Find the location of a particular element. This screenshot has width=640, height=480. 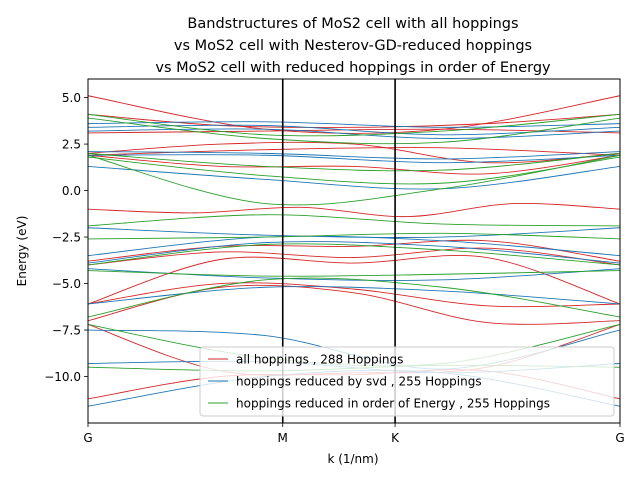

y-axis-label: Energy (eV) is located at coordinates (22, 251).